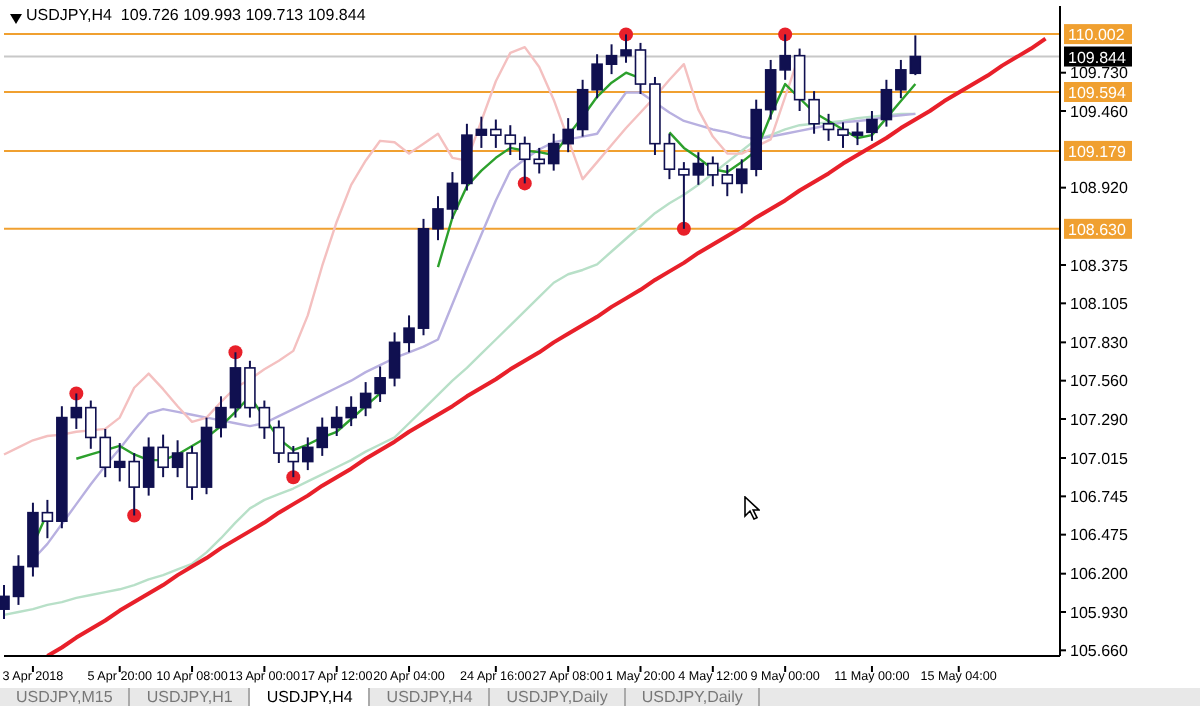 This screenshot has height=706, width=1200. I want to click on y-tick-label: 108.920, so click(1099, 188).